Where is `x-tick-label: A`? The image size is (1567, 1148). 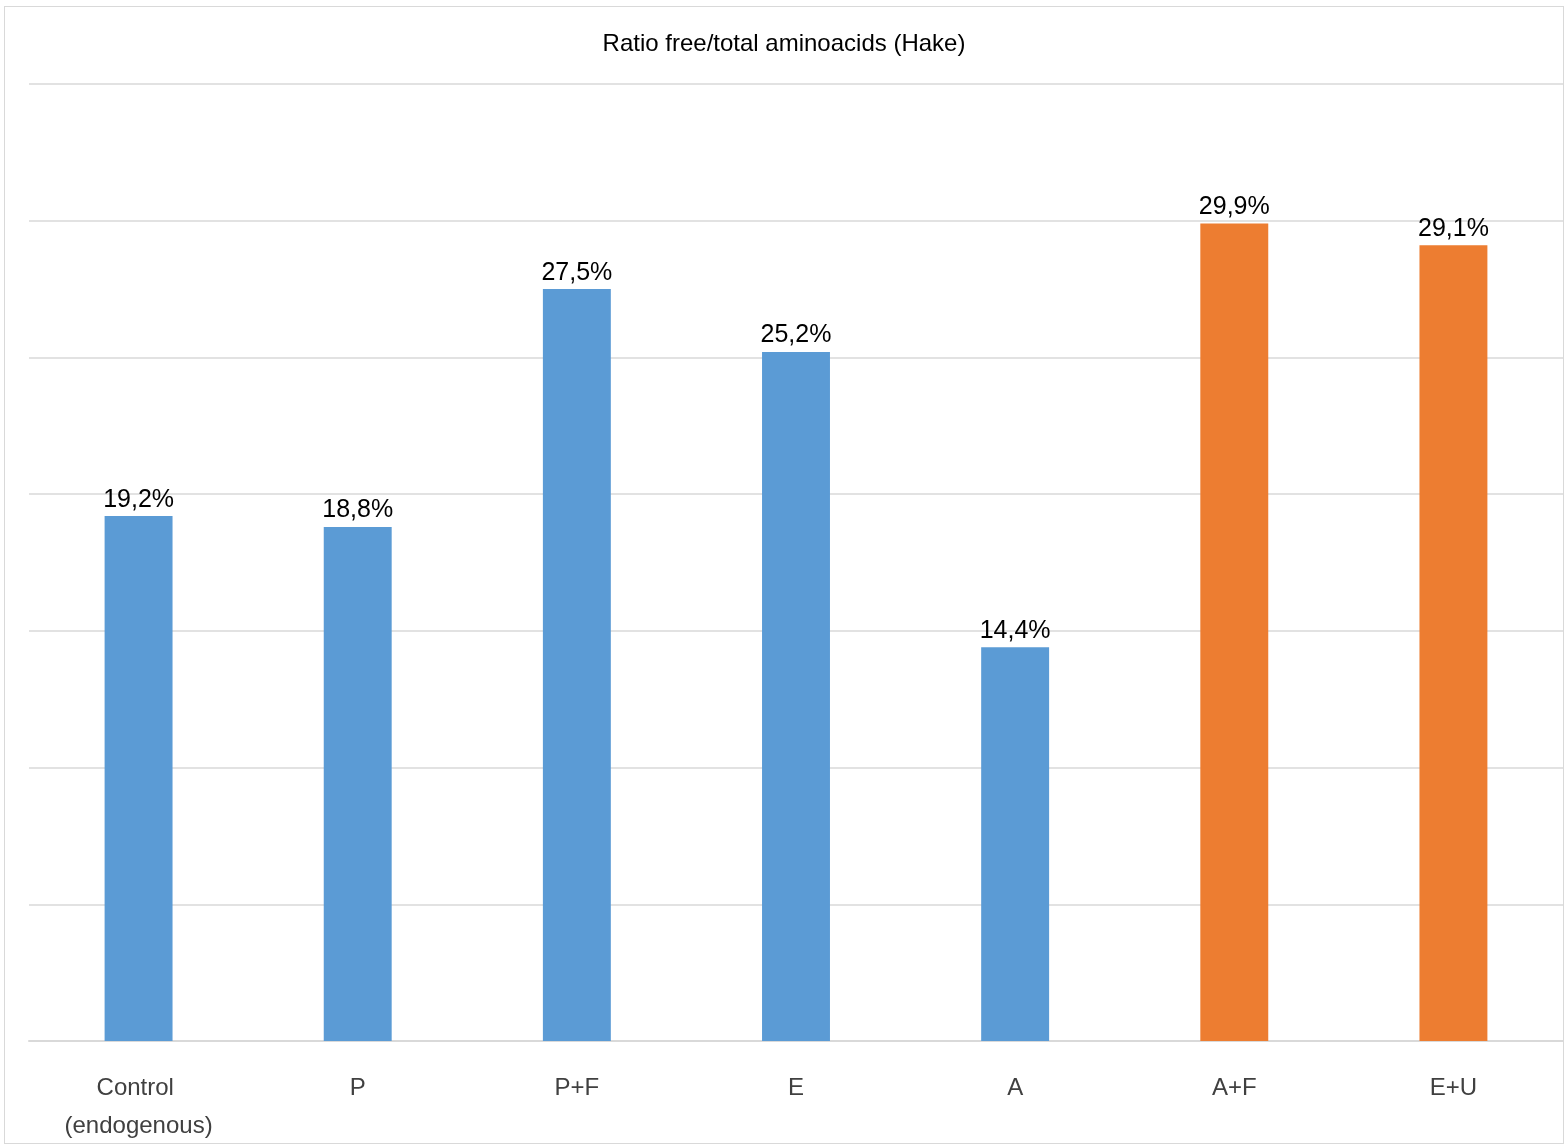 x-tick-label: A is located at coordinates (1015, 1086).